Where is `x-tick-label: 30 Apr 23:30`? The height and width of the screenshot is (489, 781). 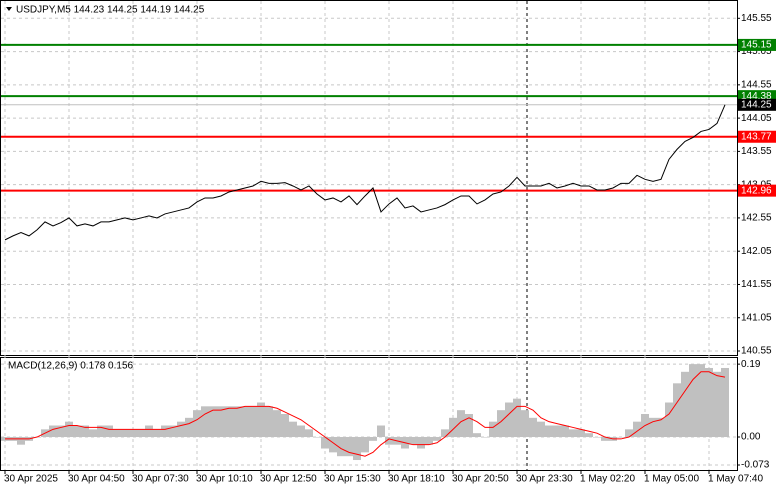
x-tick-label: 30 Apr 23:30 is located at coordinates (544, 479).